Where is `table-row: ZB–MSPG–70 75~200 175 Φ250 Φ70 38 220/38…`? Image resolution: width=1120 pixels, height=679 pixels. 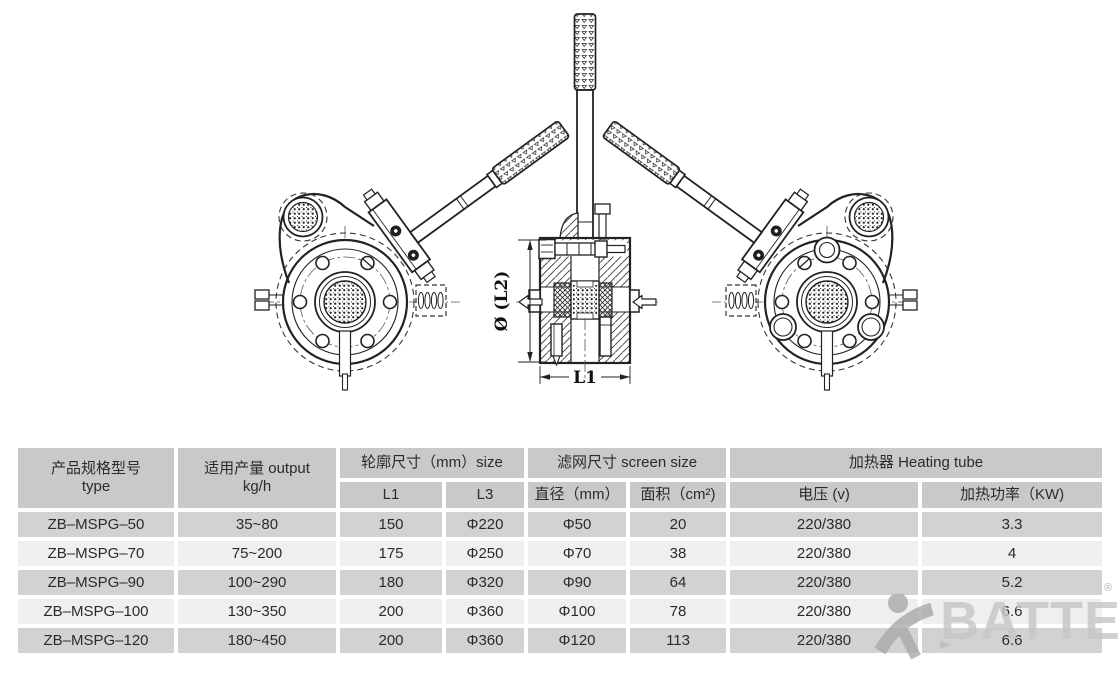
table-row: ZB–MSPG–70 75~200 175 Φ250 Φ70 38 220/38… is located at coordinates (560, 553).